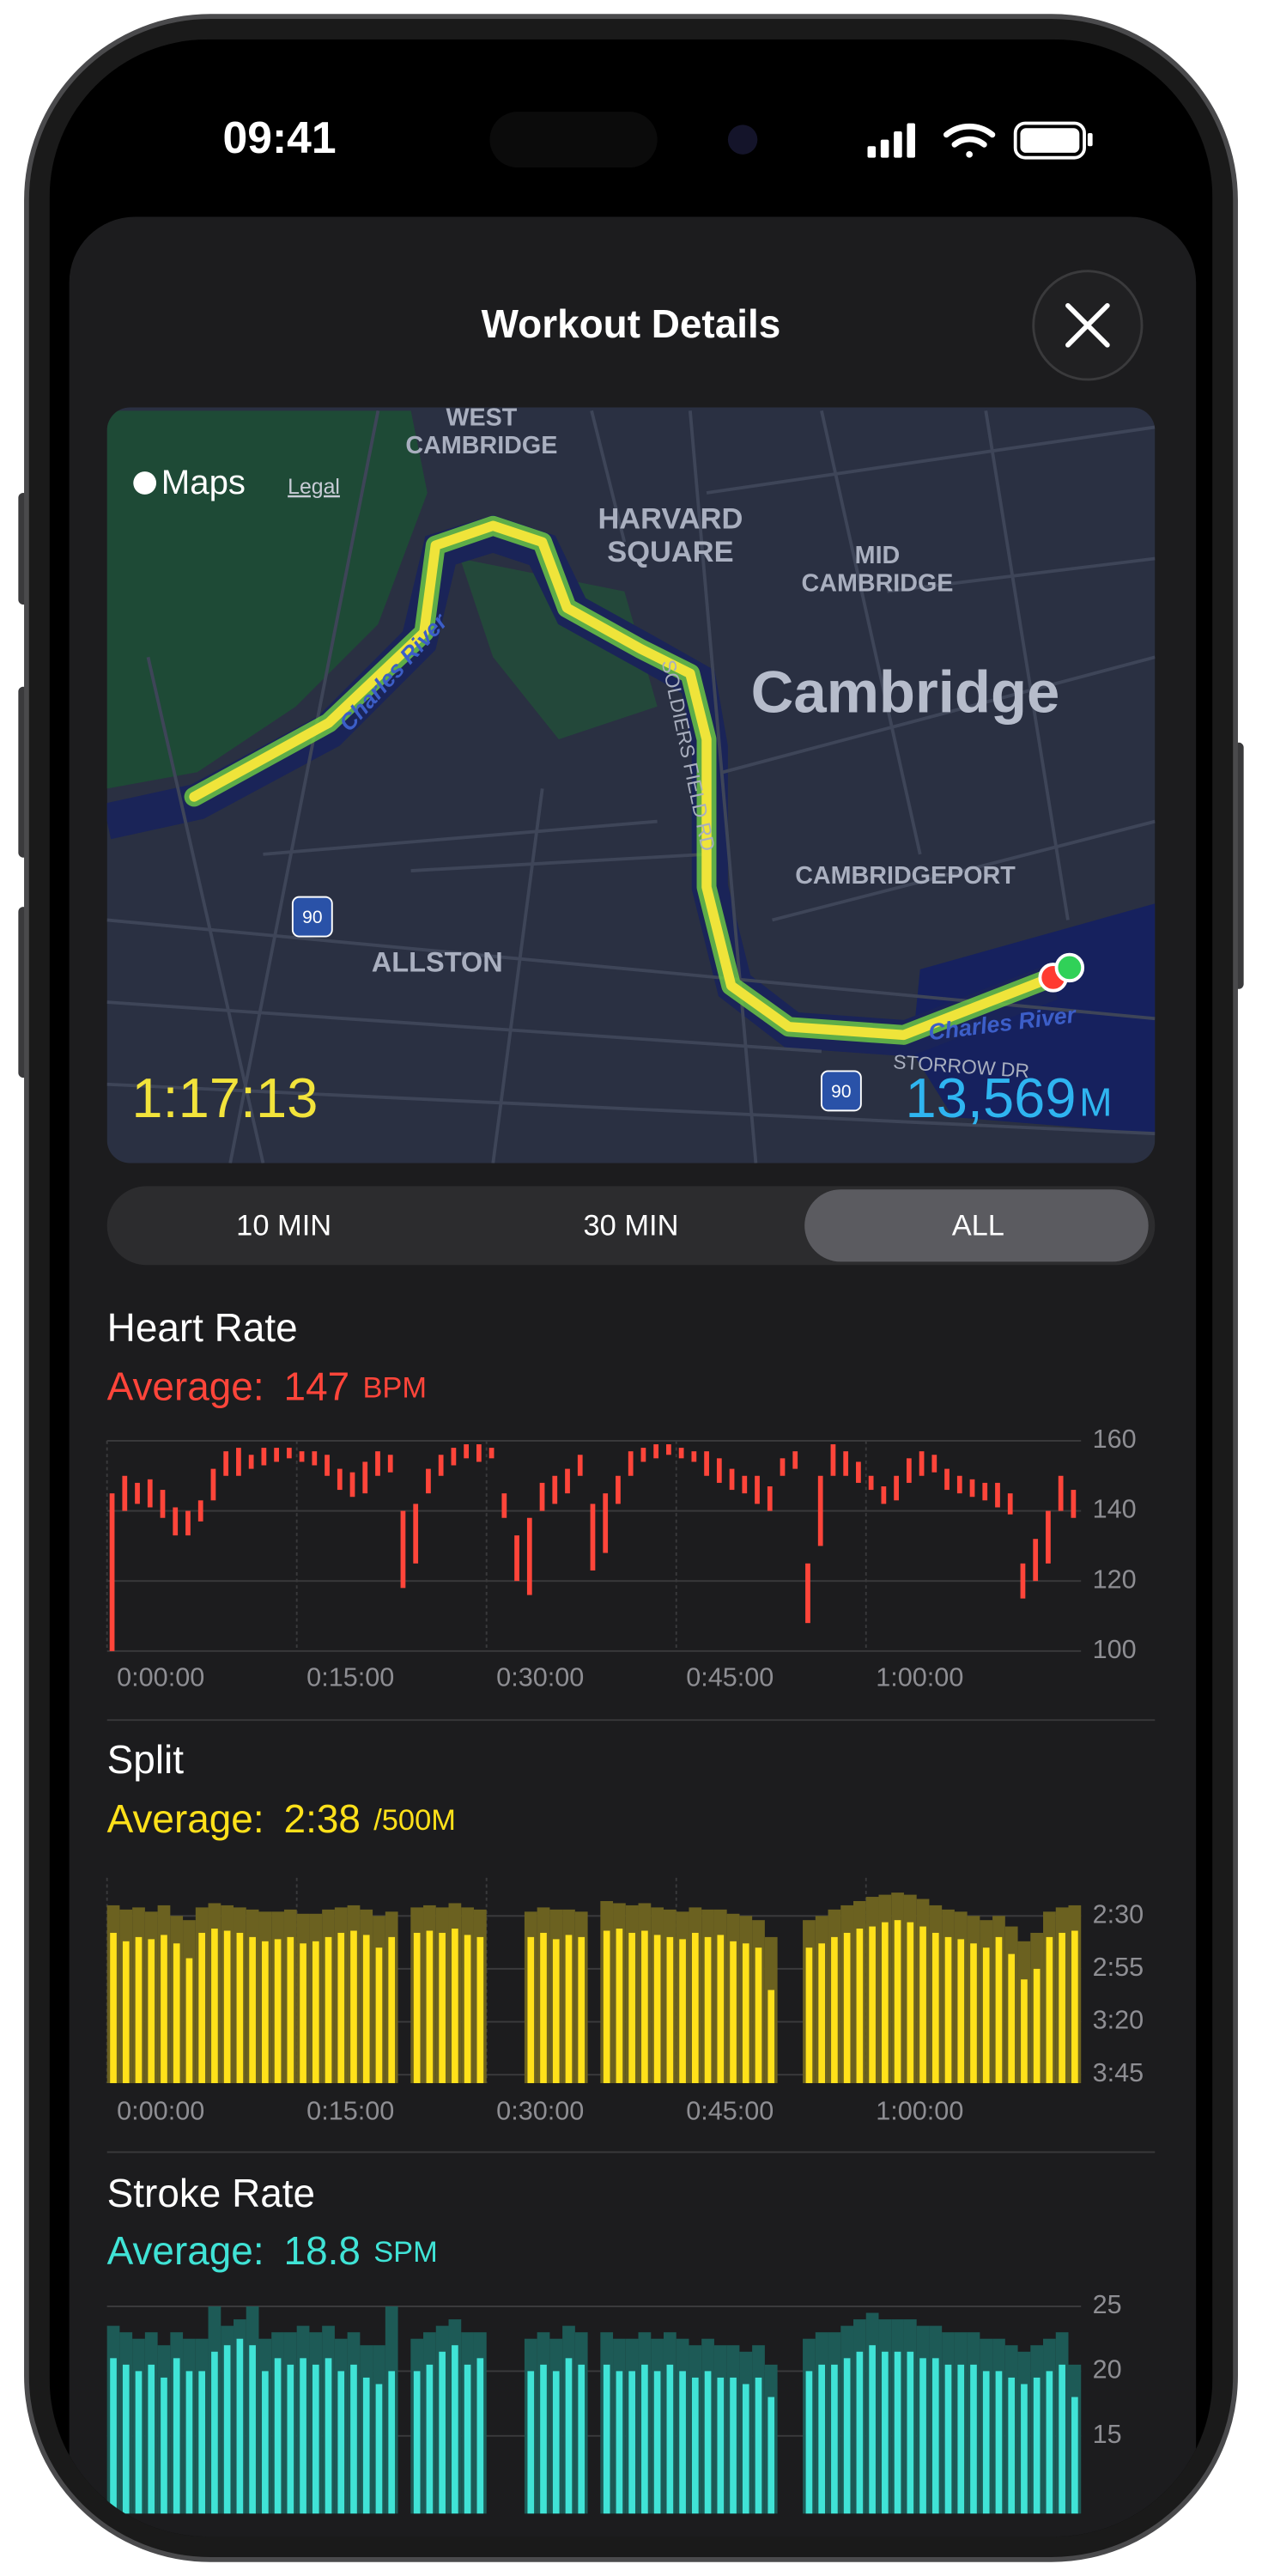 The height and width of the screenshot is (2576, 1262). Describe the element at coordinates (969, 140) in the screenshot. I see `wifi-icon` at that location.